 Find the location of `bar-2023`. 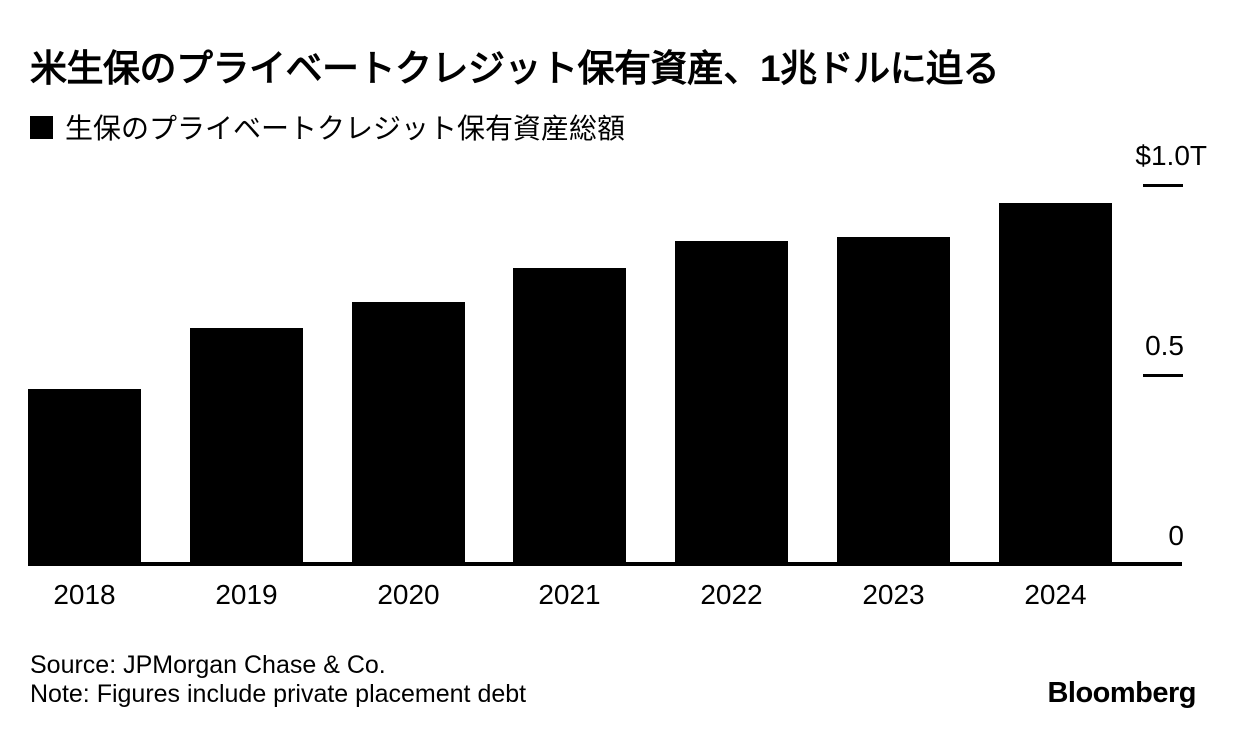

bar-2023 is located at coordinates (893, 401).